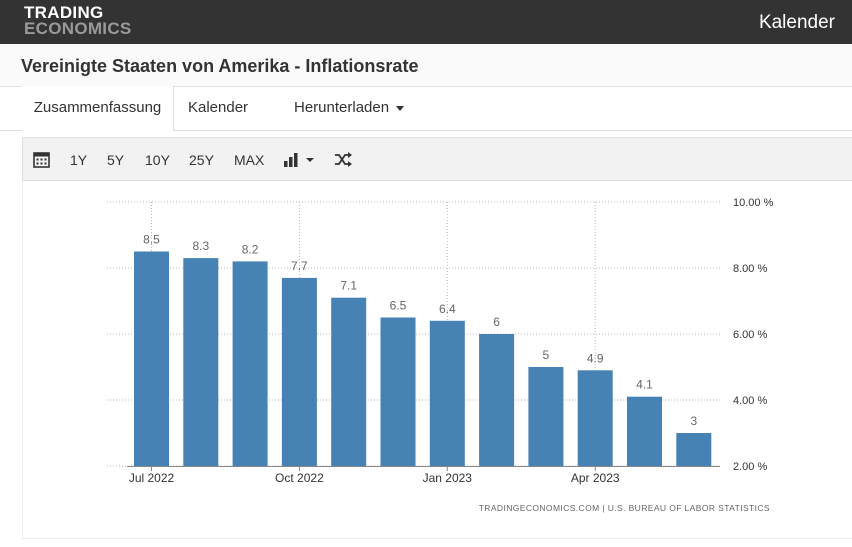  I want to click on tab-calendar: Kalender, so click(218, 107).